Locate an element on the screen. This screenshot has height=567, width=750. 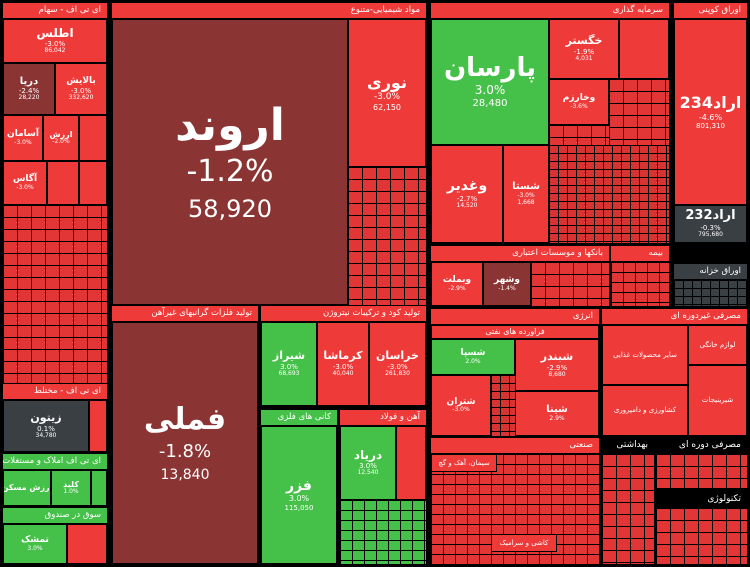
tile-tamashk: تمشک 3.0% is located at coordinates (35, 544).